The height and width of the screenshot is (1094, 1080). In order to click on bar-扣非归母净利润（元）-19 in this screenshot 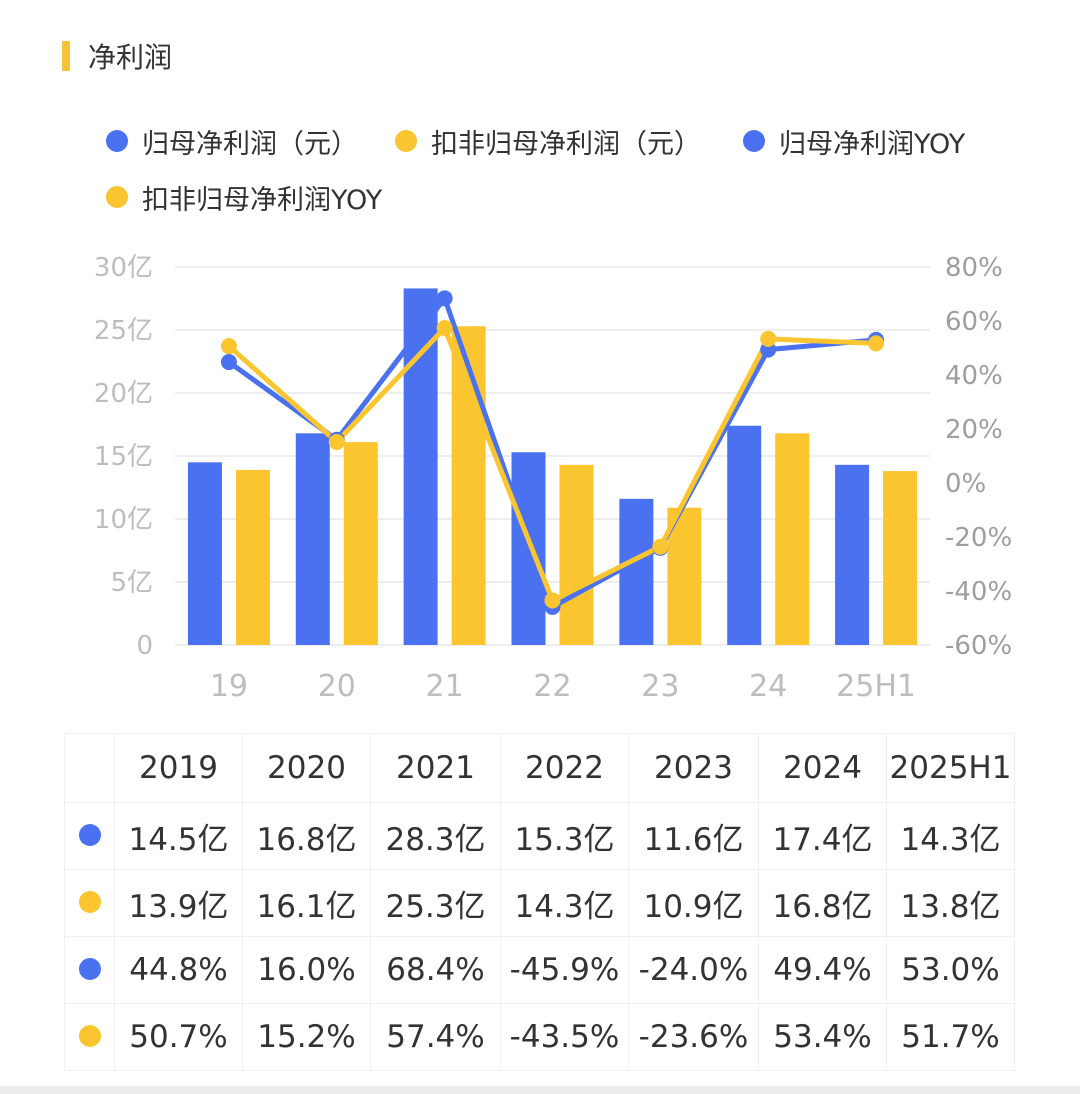, I will do `click(252, 557)`.